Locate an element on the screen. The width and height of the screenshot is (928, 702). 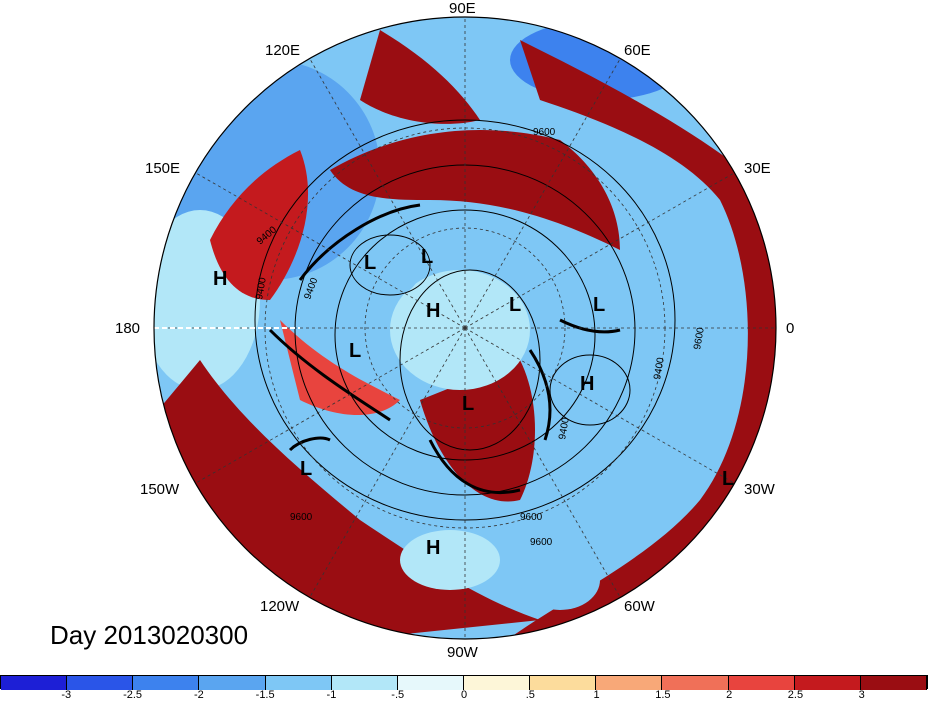
colorbar-tick-label: -2.5 is located at coordinates (133, 695).